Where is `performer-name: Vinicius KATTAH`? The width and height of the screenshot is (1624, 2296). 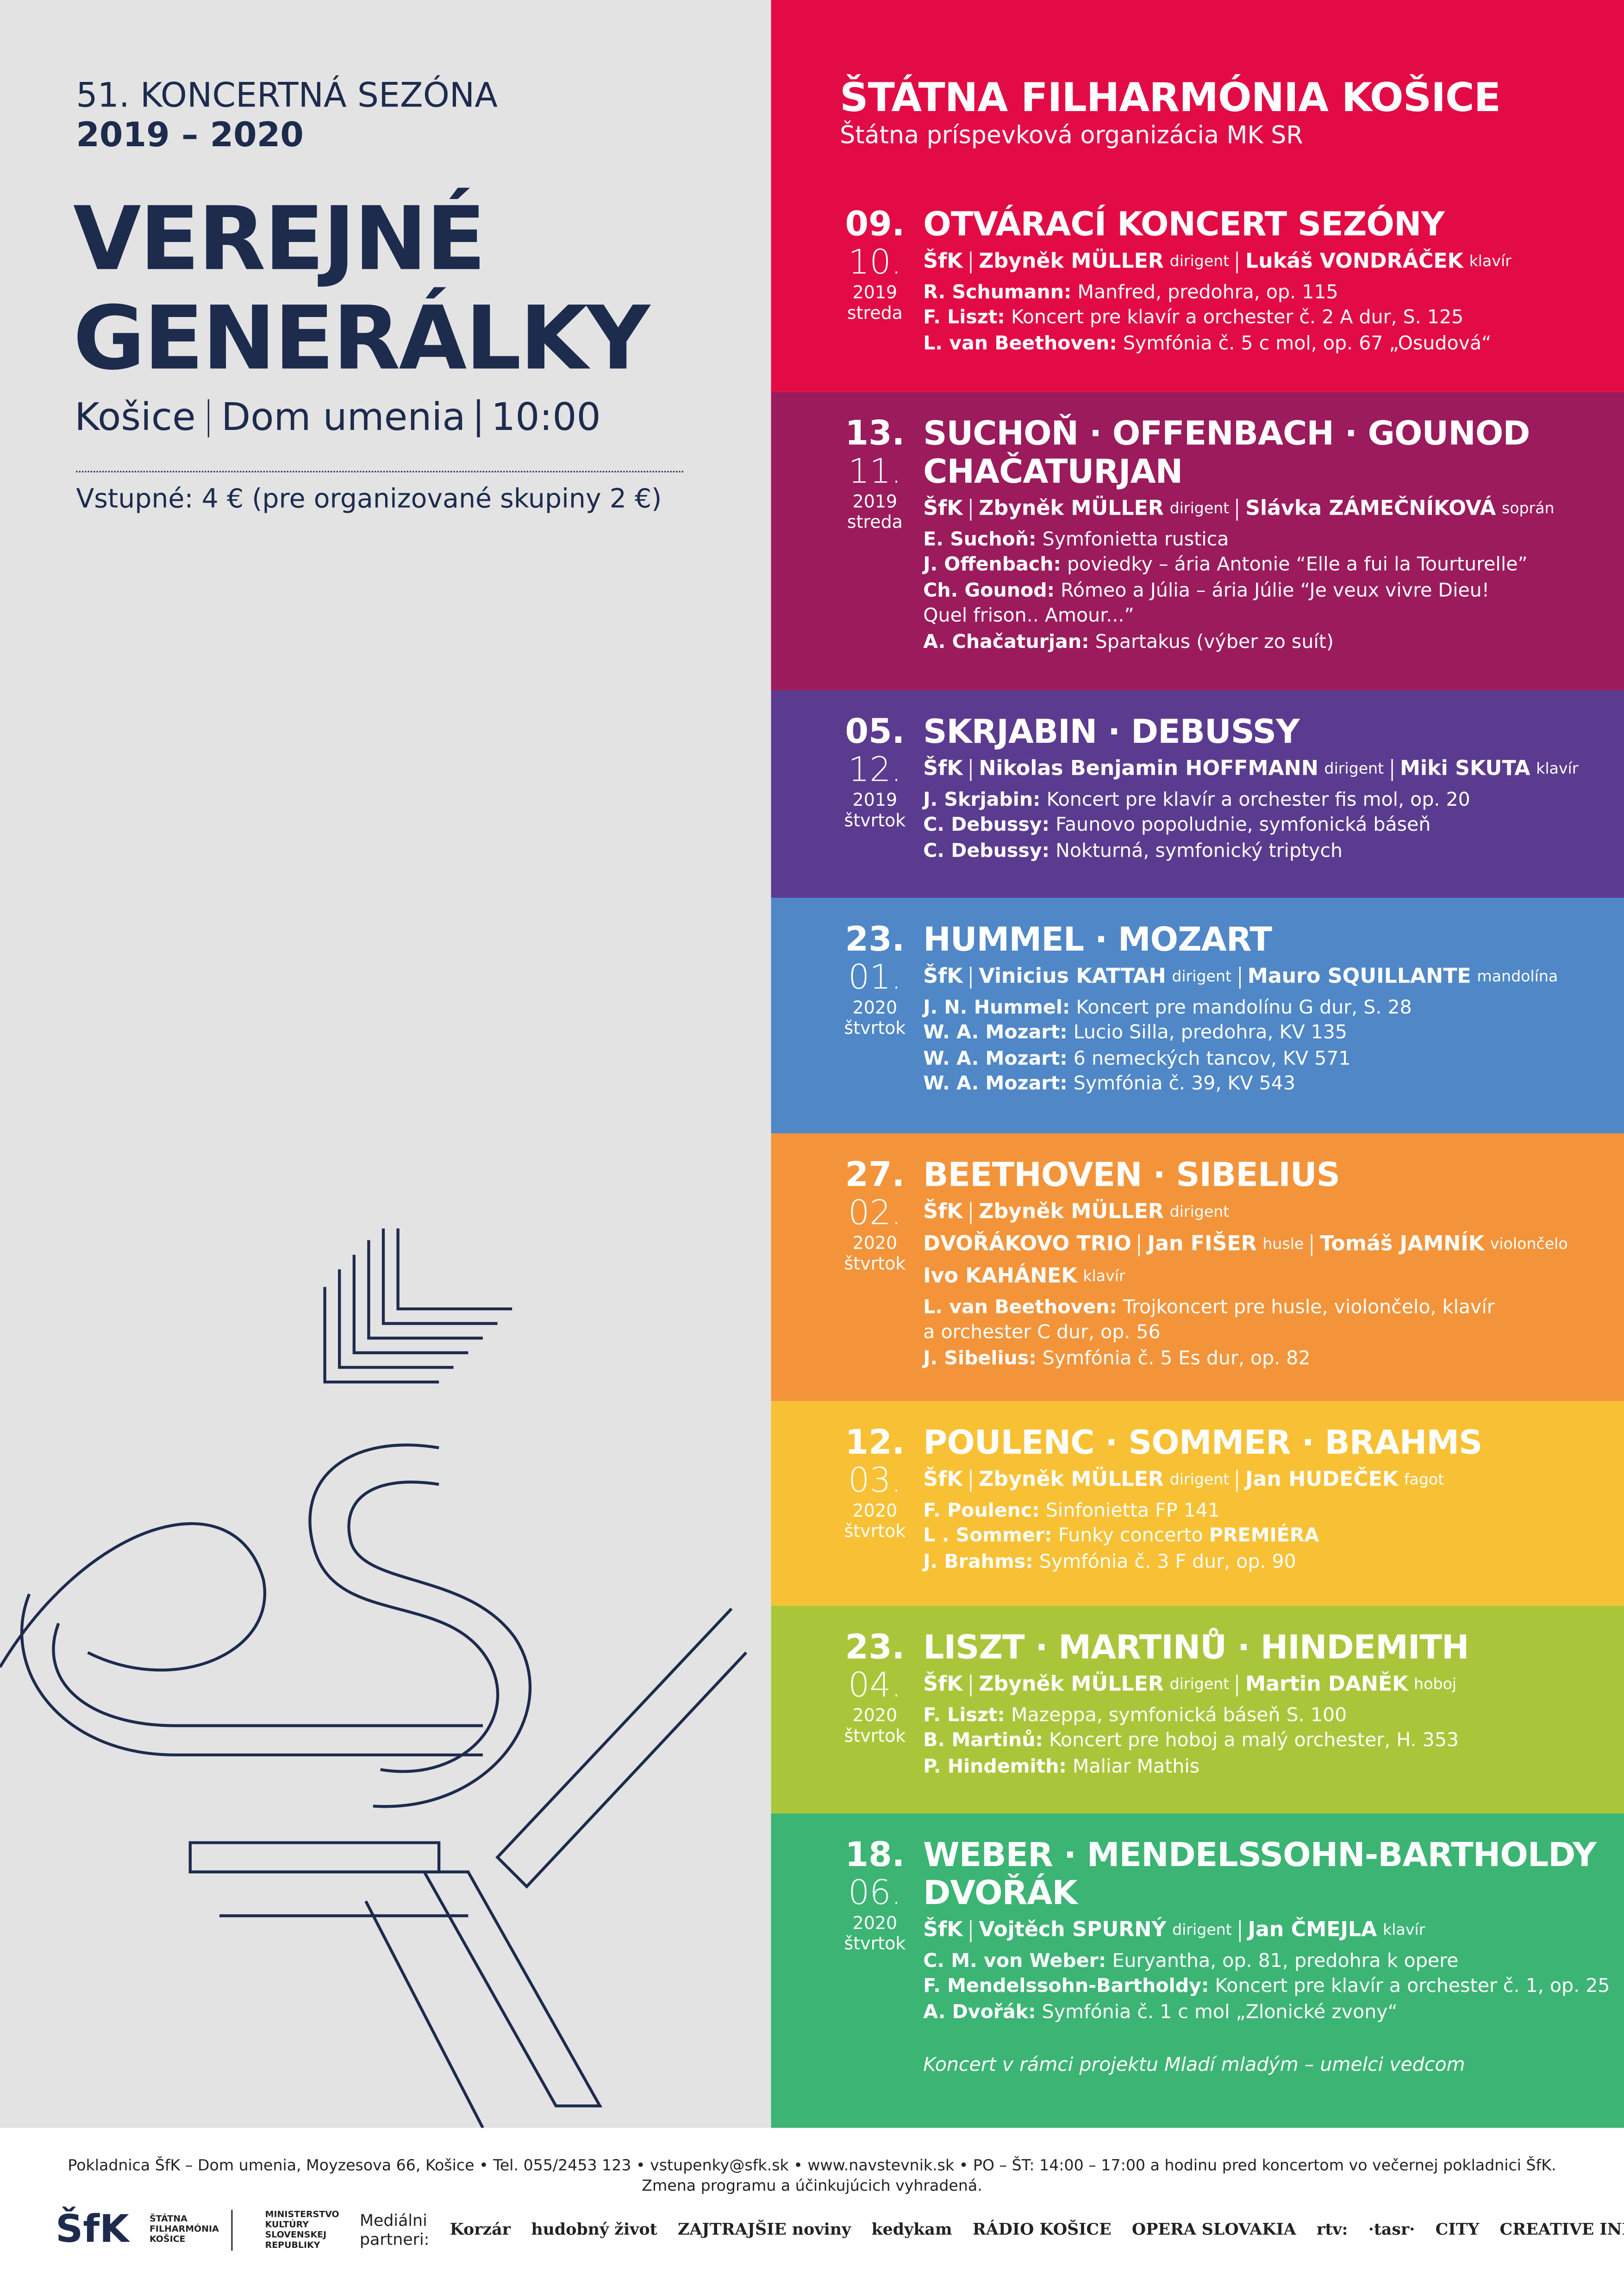
performer-name: Vinicius KATTAH is located at coordinates (1072, 977).